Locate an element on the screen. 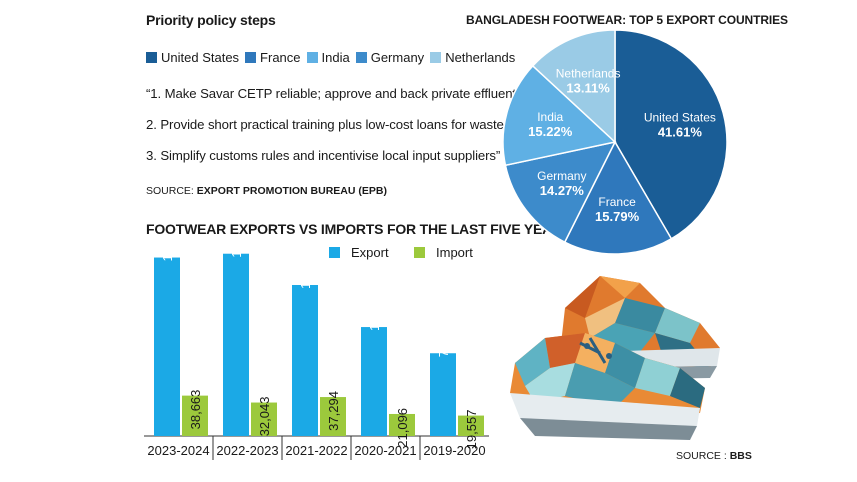  shoes-illustration is located at coordinates (615, 358).